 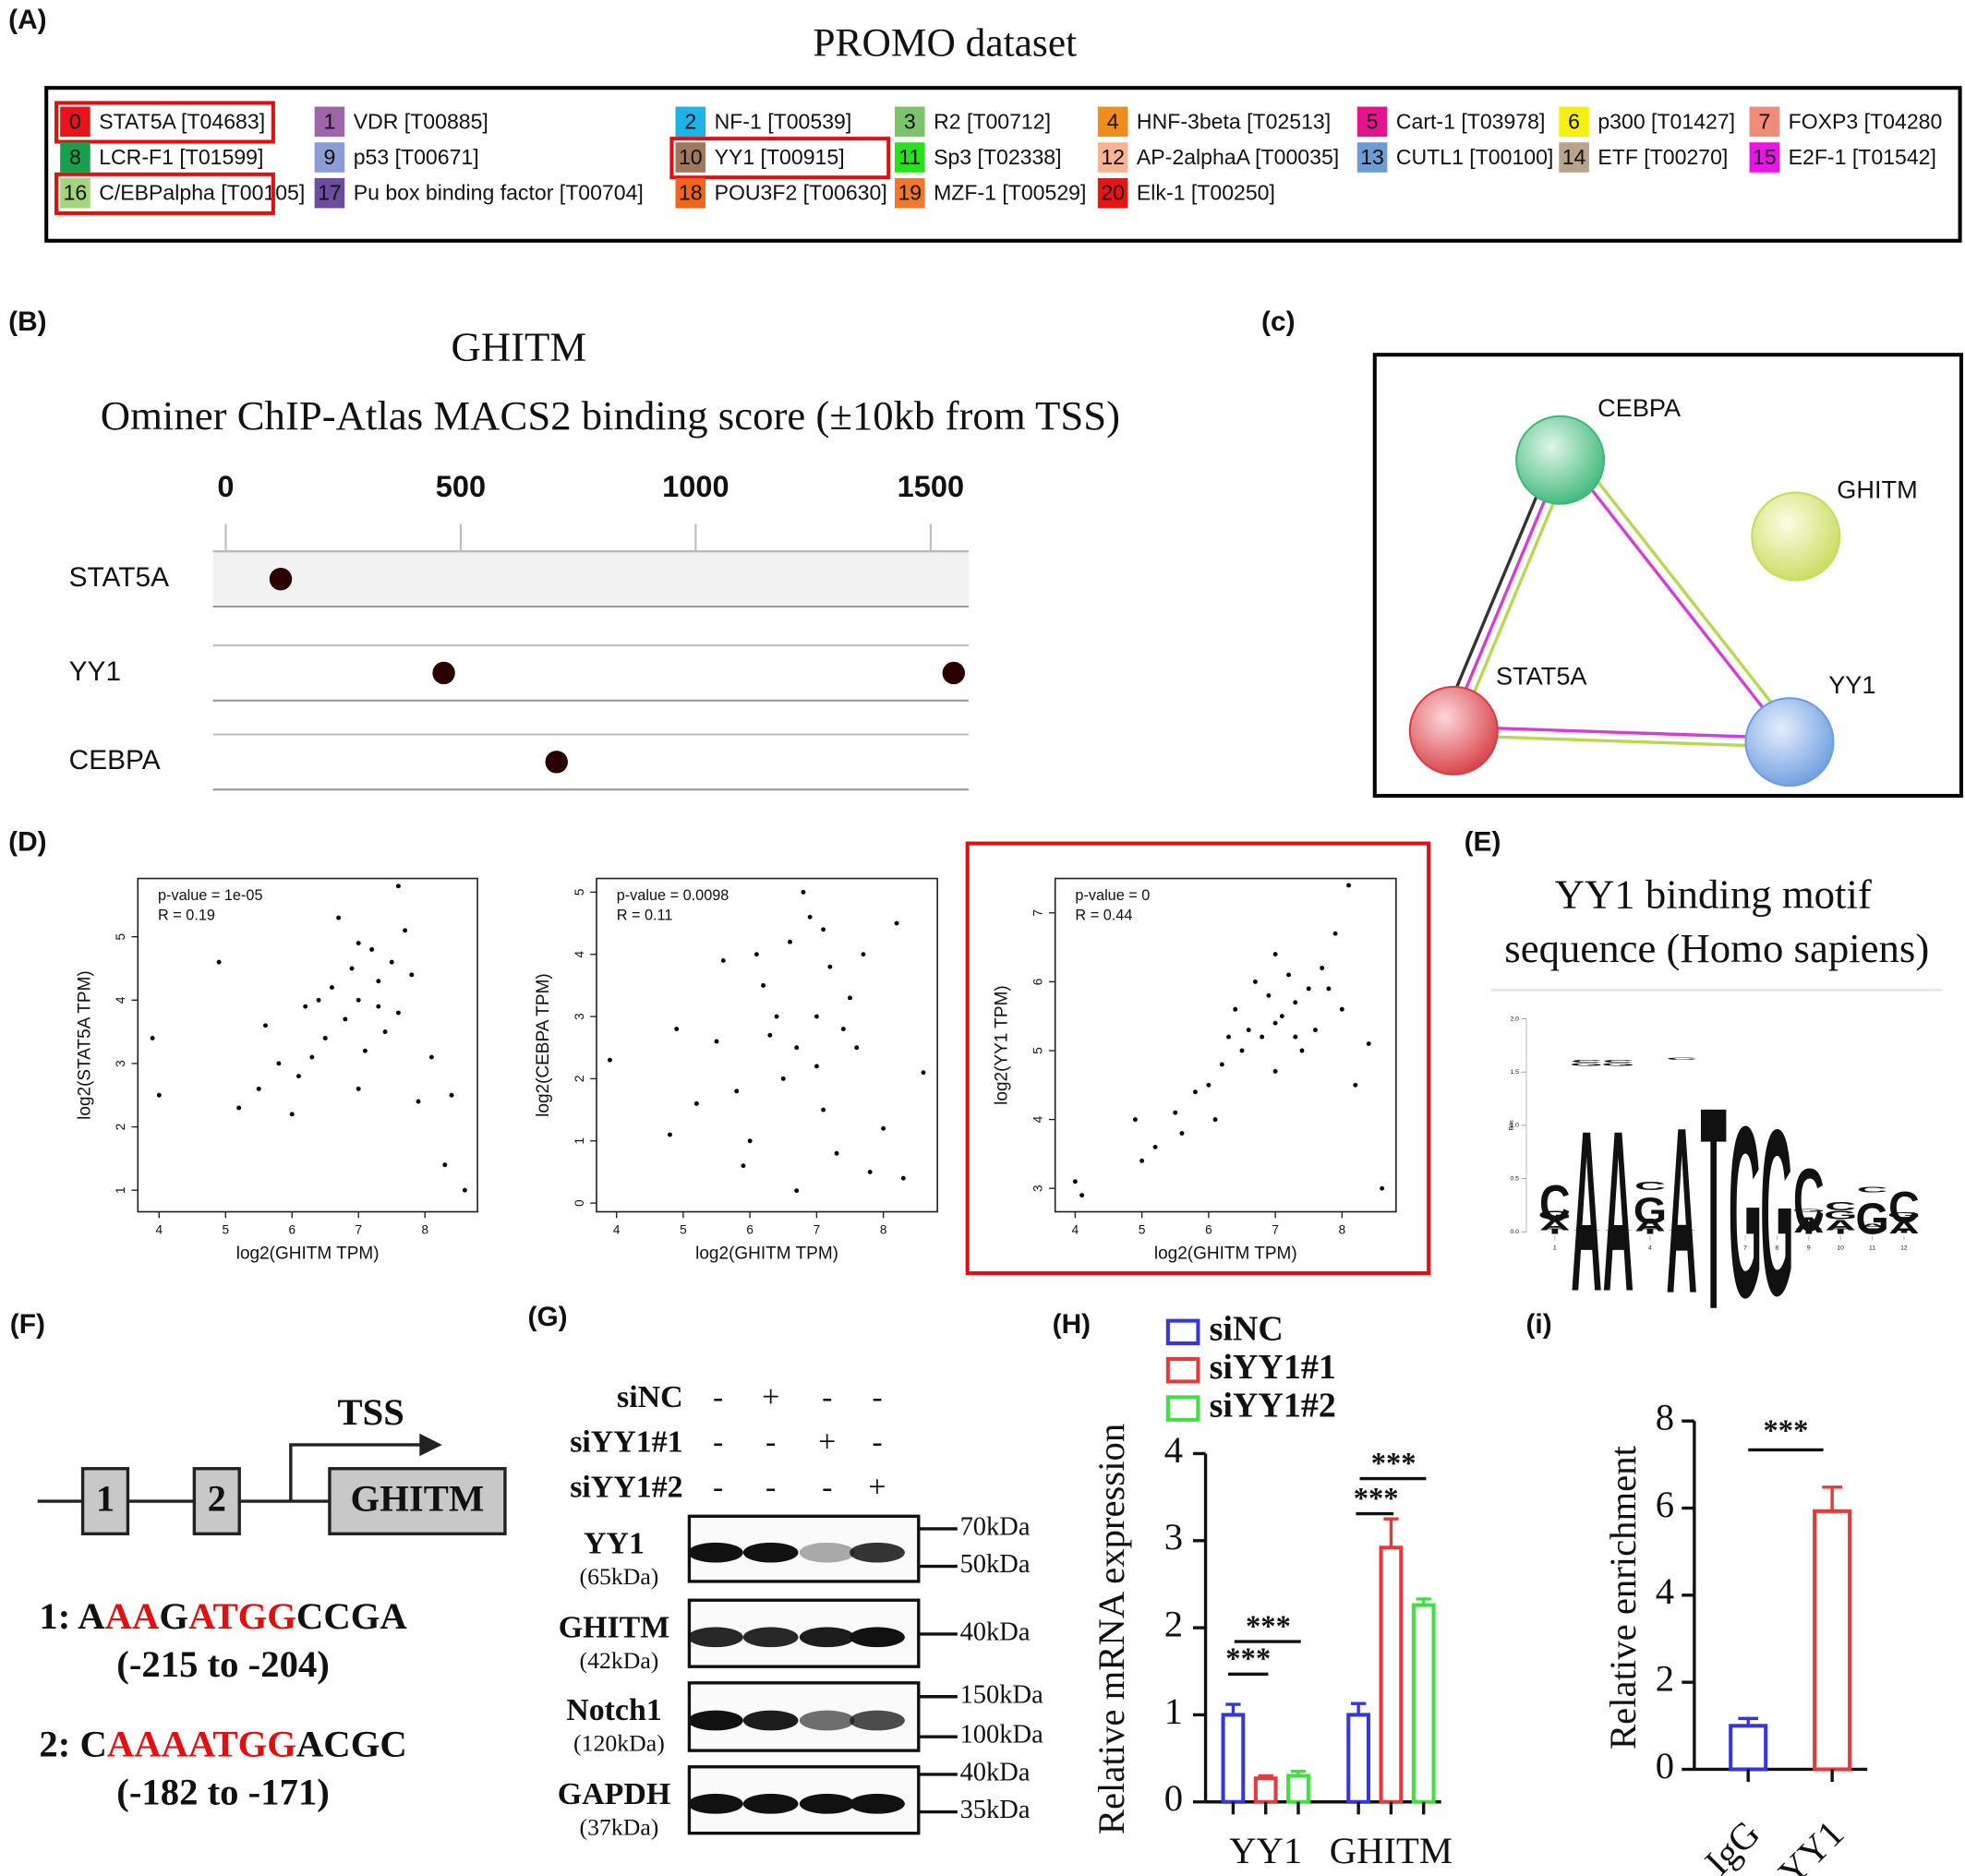 I want to click on exon-label: 2, so click(x=217, y=1499).